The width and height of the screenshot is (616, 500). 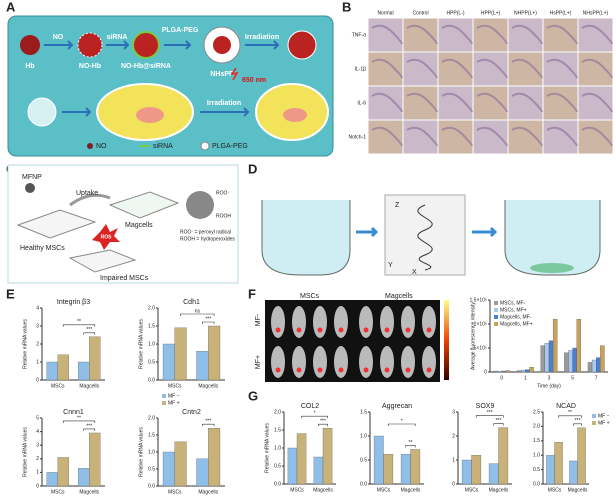 What do you see at coordinates (420, 13) in the screenshot?
I see `column-header: Control` at bounding box center [420, 13].